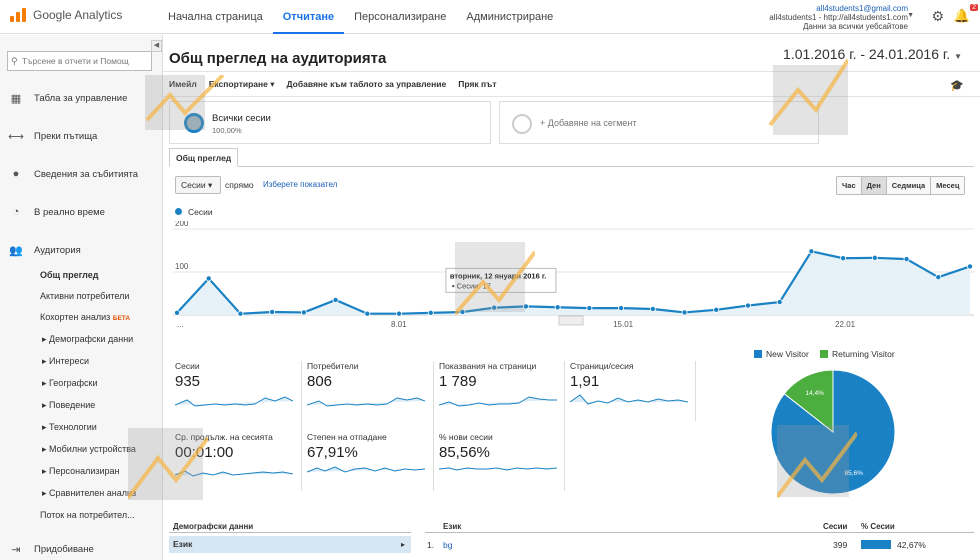 The width and height of the screenshot is (980, 560). What do you see at coordinates (876, 544) in the screenshot?
I see `pct-sessions-bar` at bounding box center [876, 544].